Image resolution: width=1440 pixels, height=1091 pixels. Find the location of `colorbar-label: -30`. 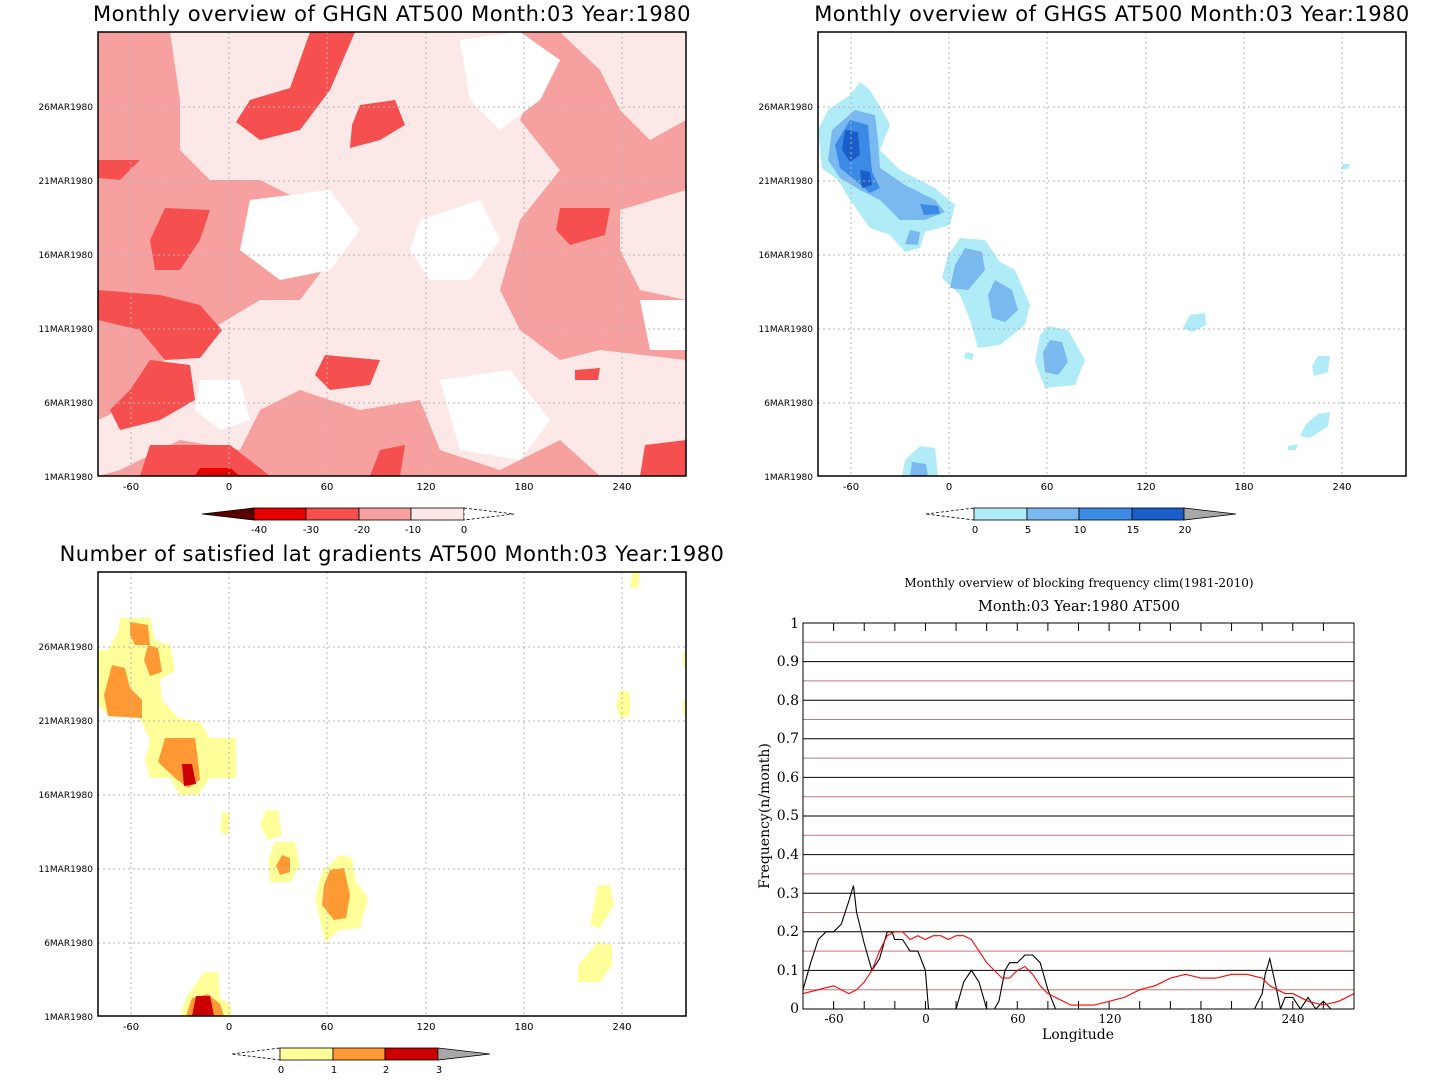

colorbar-label: -30 is located at coordinates (311, 530).